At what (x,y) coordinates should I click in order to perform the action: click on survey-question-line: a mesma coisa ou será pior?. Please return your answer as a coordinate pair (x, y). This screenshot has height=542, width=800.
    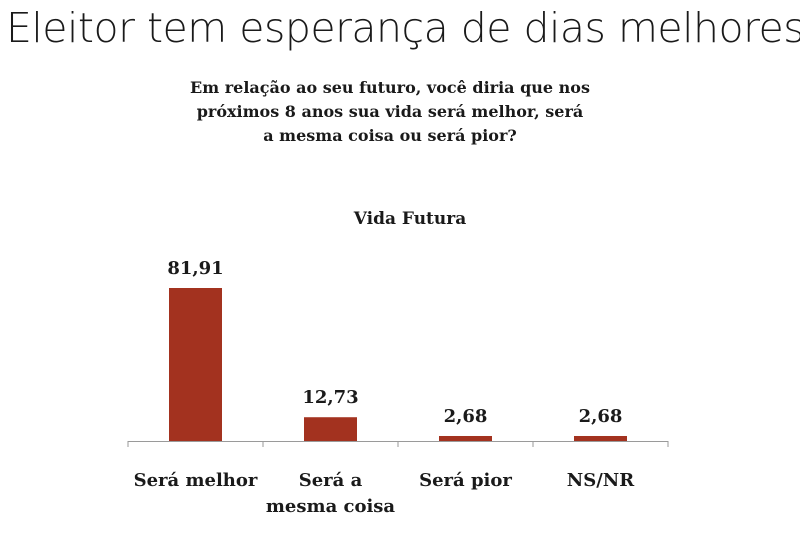
    Looking at the image, I should click on (390, 135).